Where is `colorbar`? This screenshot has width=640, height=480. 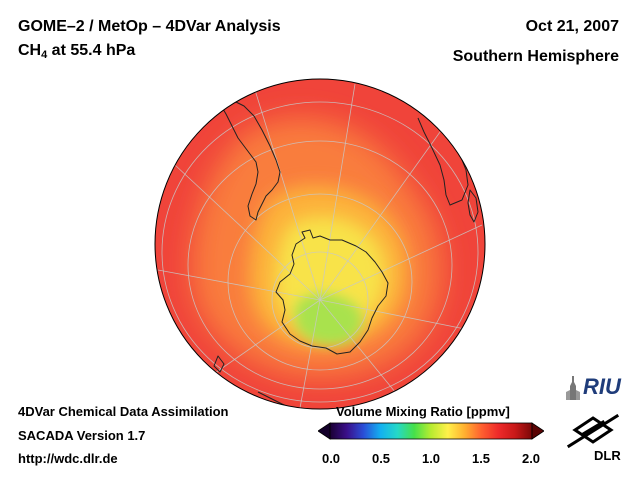
colorbar is located at coordinates (431, 431).